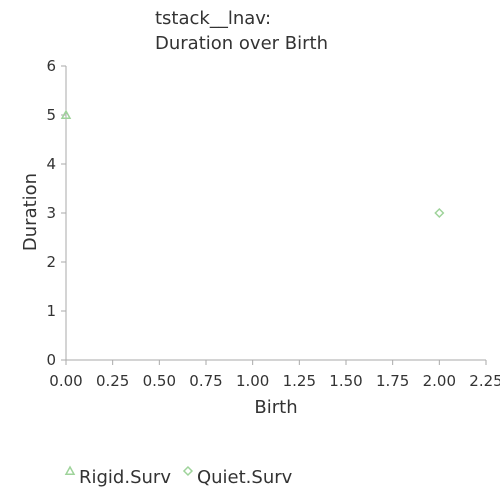  I want to click on data-point-triangle, so click(66, 114).